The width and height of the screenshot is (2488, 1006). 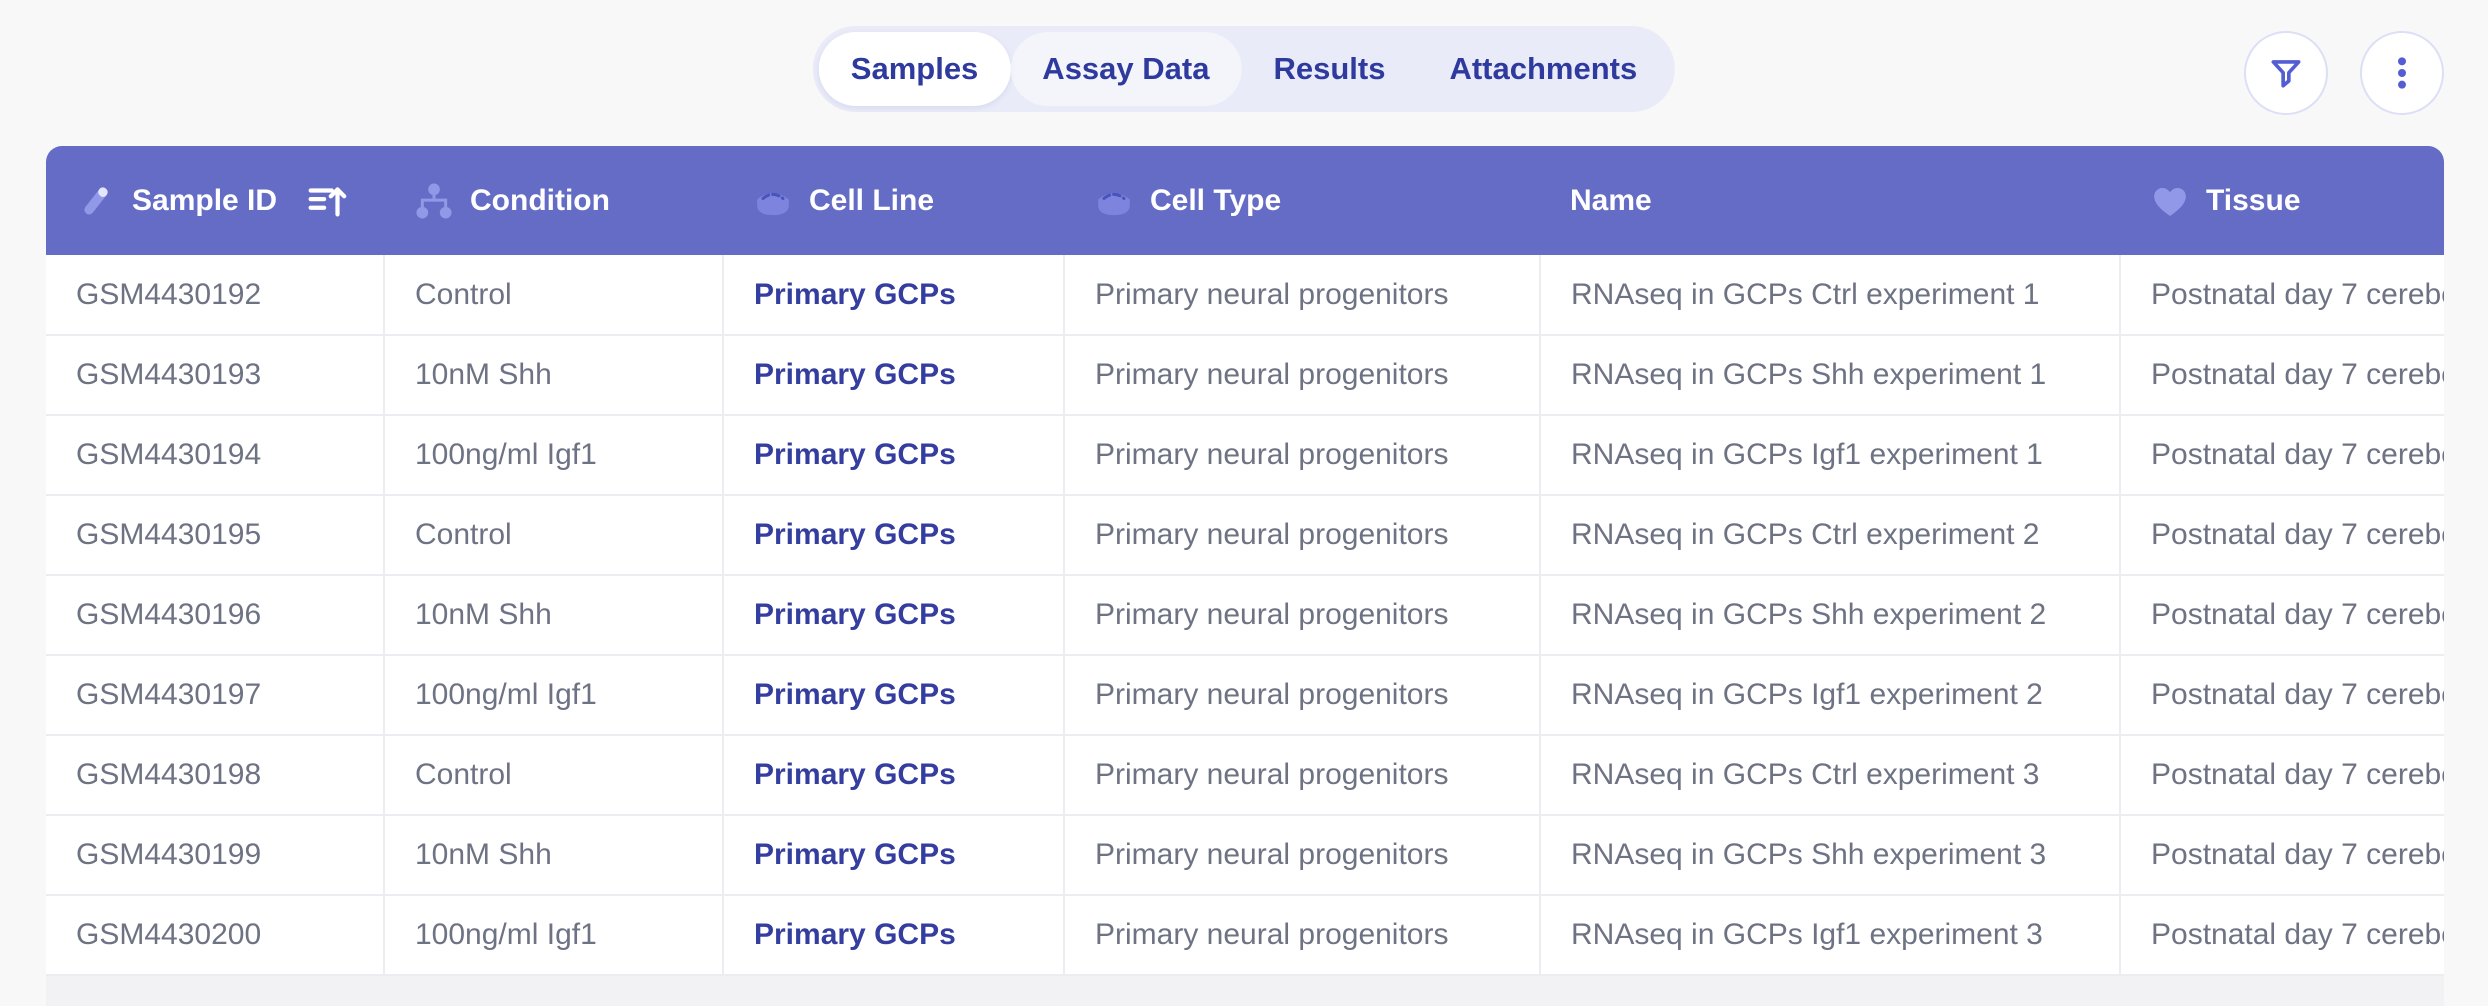 What do you see at coordinates (215, 775) in the screenshot?
I see `sample-id-cell: GSM4430198` at bounding box center [215, 775].